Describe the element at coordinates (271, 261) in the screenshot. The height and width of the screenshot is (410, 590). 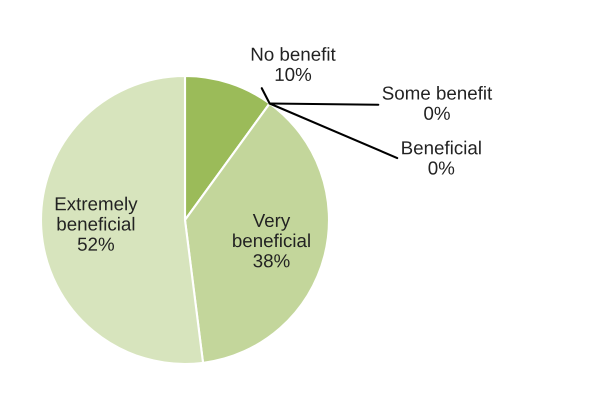
I see `data-label: 38%` at that location.